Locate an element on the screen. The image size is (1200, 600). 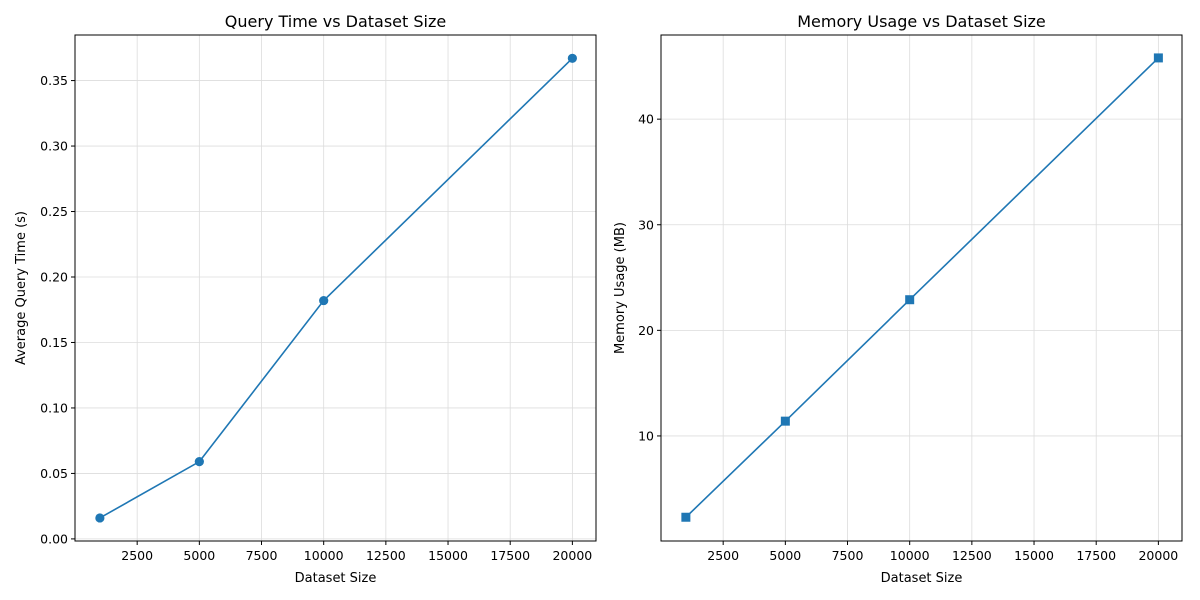
y-tick-label: 30 is located at coordinates (646, 224).